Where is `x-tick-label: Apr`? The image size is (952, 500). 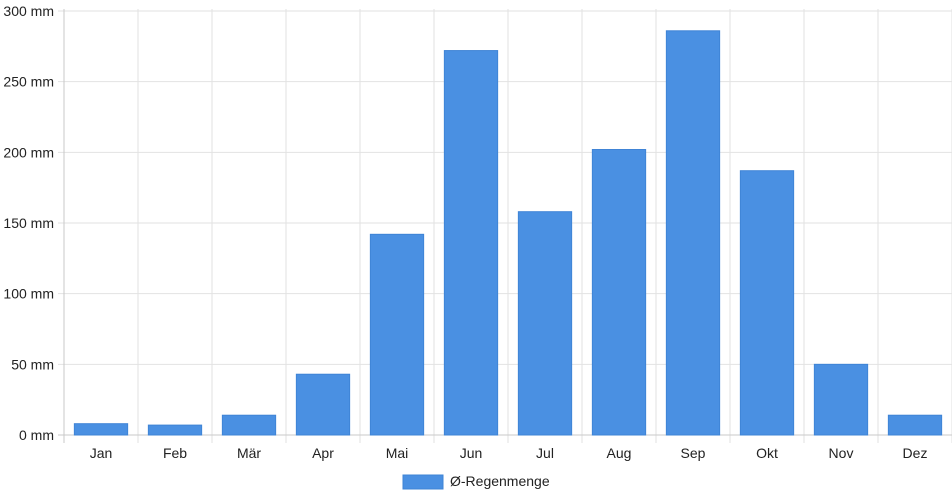 x-tick-label: Apr is located at coordinates (323, 453).